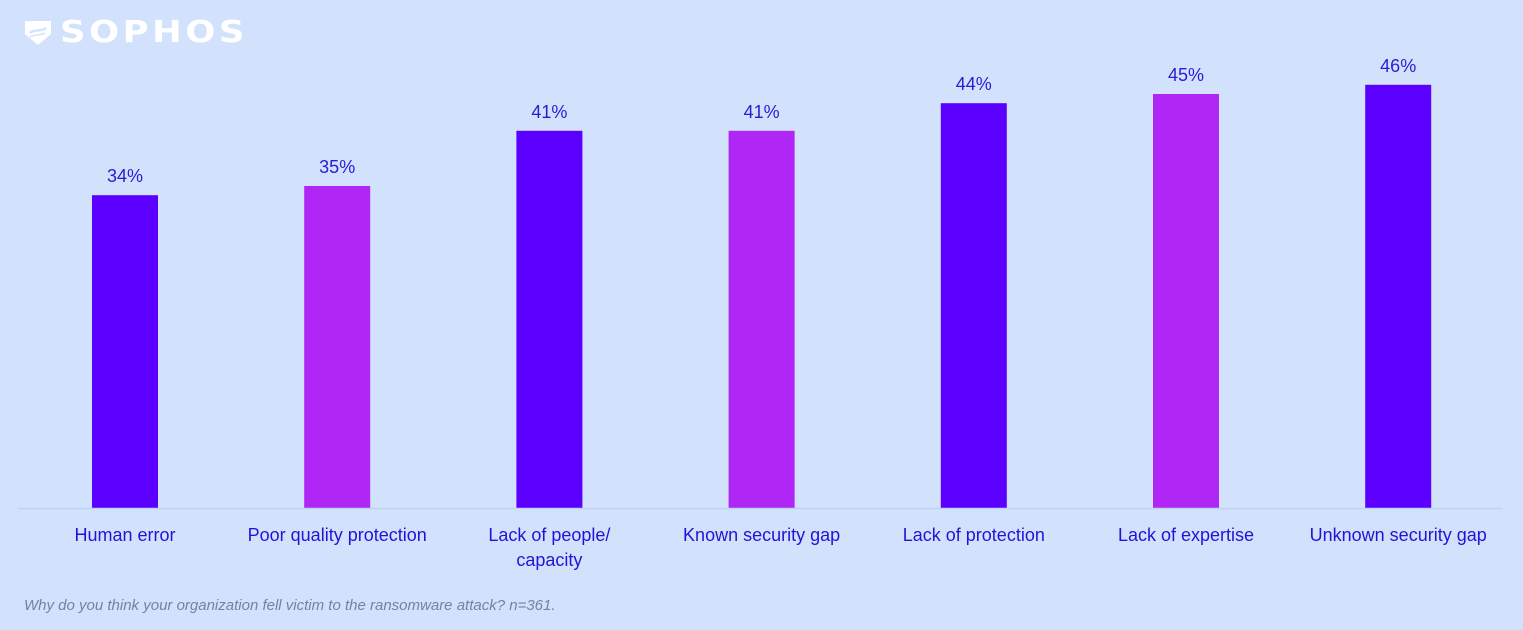 Image resolution: width=1523 pixels, height=630 pixels. Describe the element at coordinates (38, 33) in the screenshot. I see `shield-icon` at that location.